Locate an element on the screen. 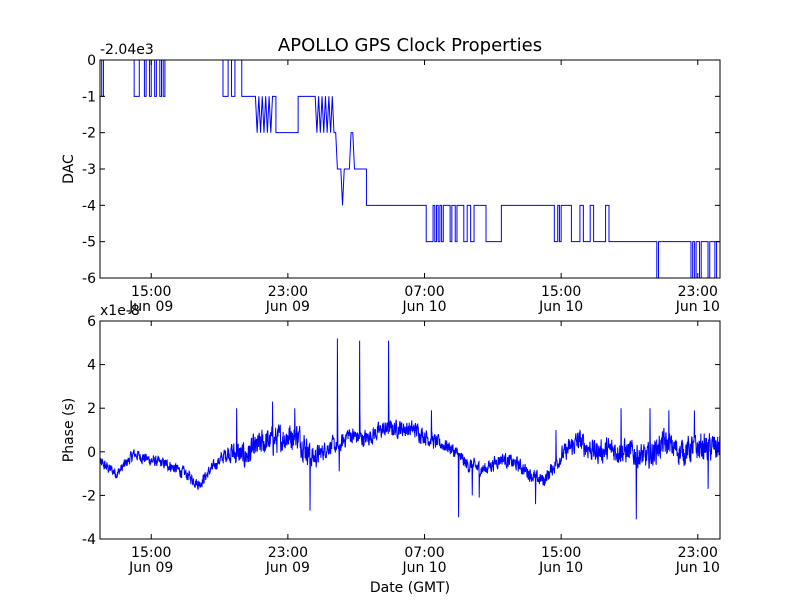 This screenshot has width=800, height=600. y-tick-label: -6 is located at coordinates (89, 279).